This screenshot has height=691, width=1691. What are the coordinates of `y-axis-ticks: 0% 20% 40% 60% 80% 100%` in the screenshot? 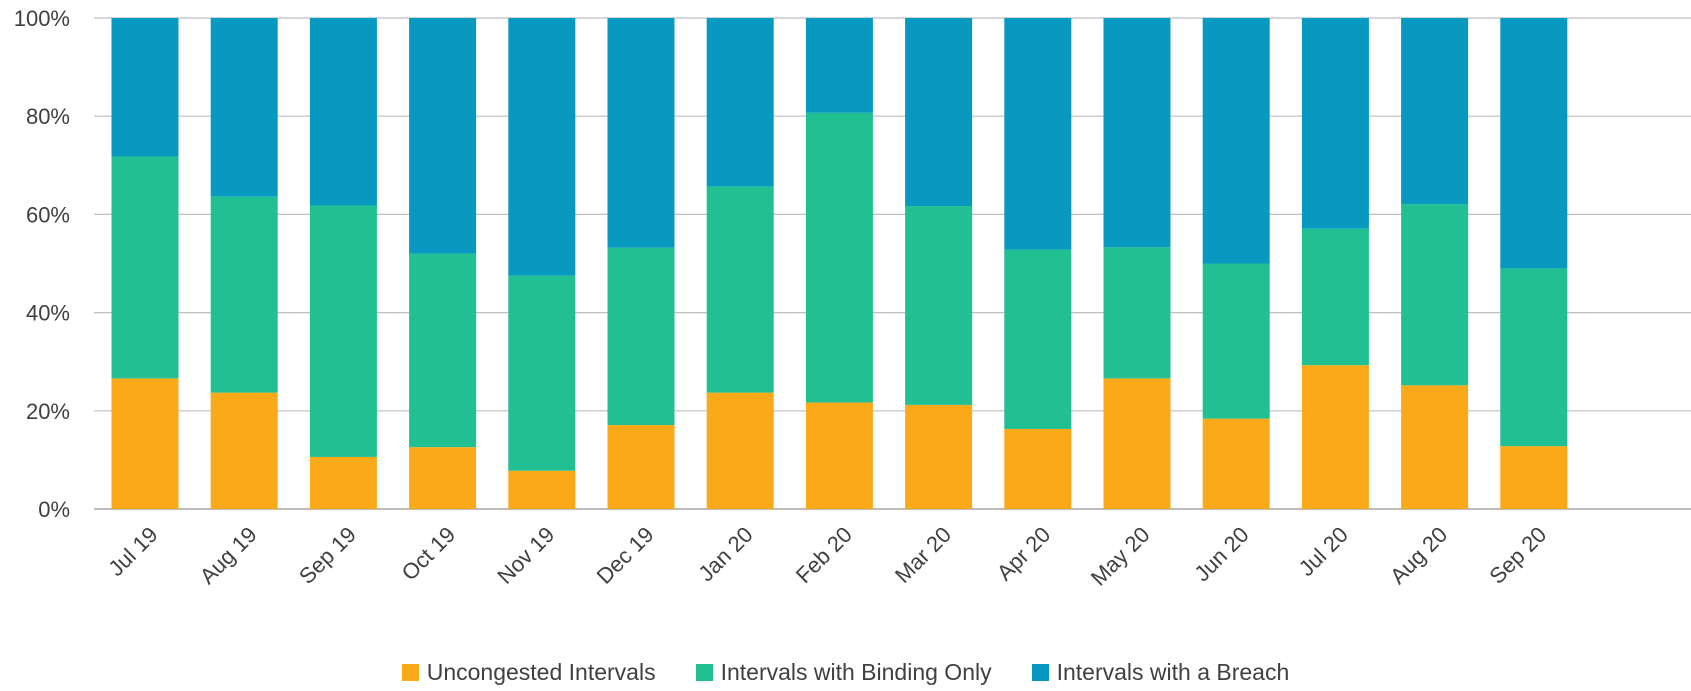 It's located at (42, 264).